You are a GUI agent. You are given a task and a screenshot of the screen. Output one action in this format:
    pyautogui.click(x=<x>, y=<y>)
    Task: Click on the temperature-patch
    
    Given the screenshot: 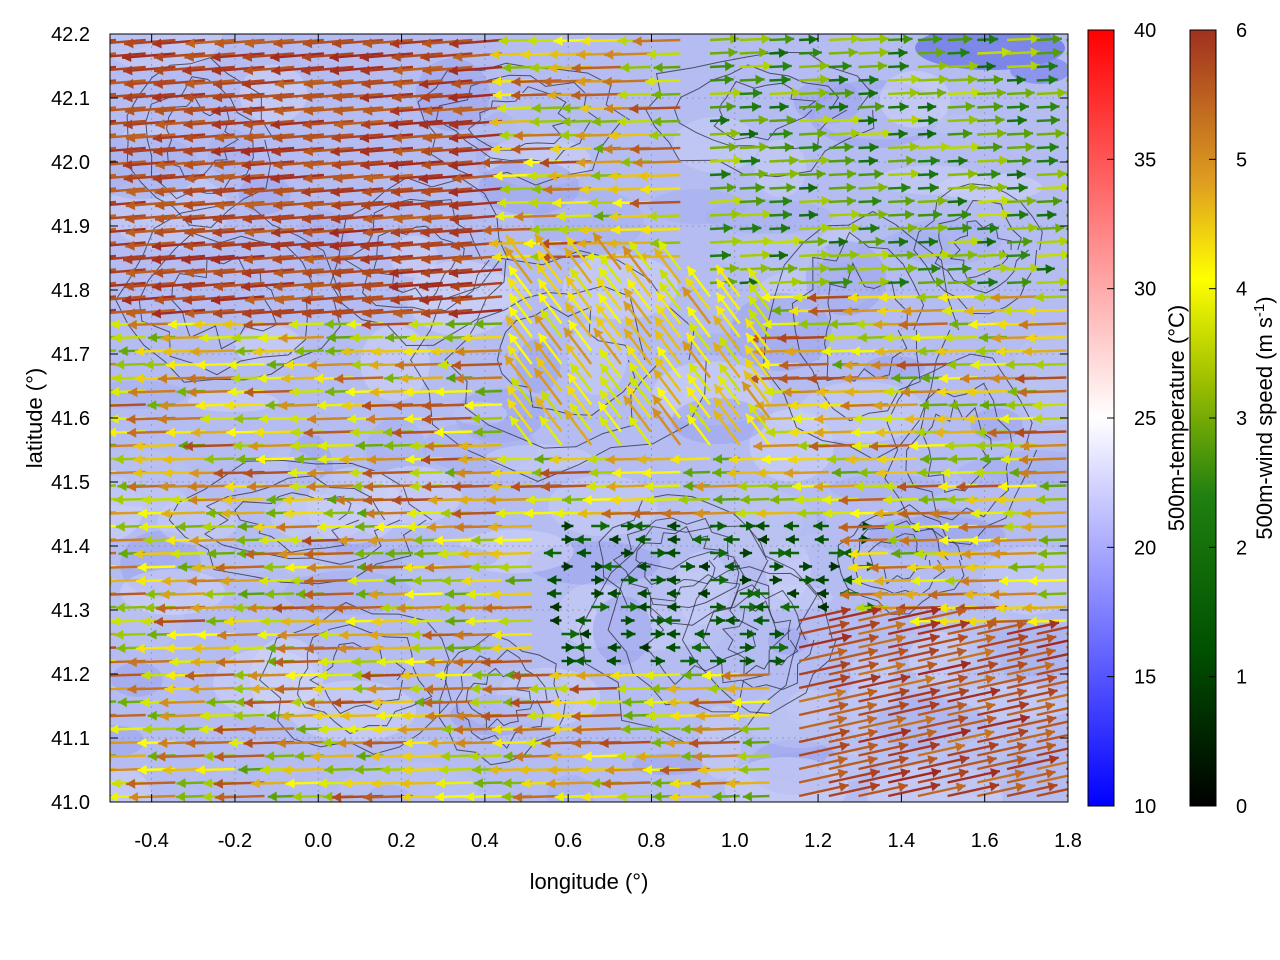 What is the action you would take?
    pyautogui.click(x=353, y=711)
    